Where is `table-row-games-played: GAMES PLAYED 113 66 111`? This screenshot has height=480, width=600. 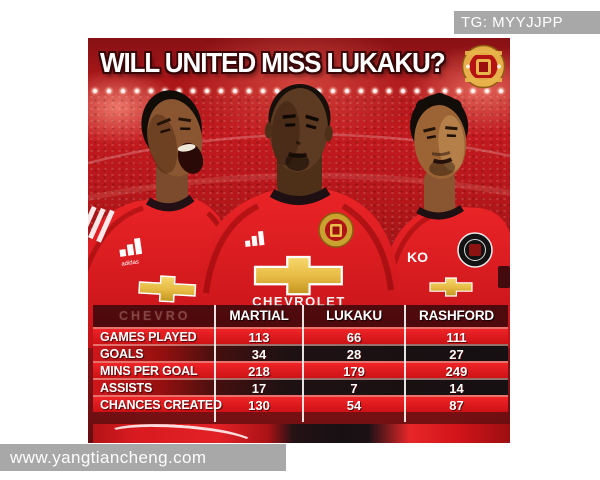 table-row-games-played: GAMES PLAYED 113 66 111 is located at coordinates (300, 336).